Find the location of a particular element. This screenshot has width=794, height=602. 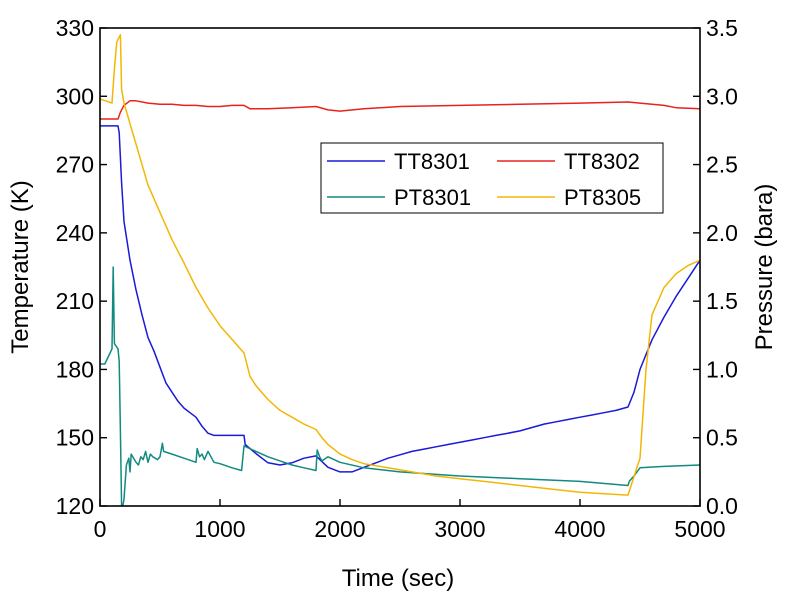

y-tick-label-right: 1.5 is located at coordinates (722, 301).